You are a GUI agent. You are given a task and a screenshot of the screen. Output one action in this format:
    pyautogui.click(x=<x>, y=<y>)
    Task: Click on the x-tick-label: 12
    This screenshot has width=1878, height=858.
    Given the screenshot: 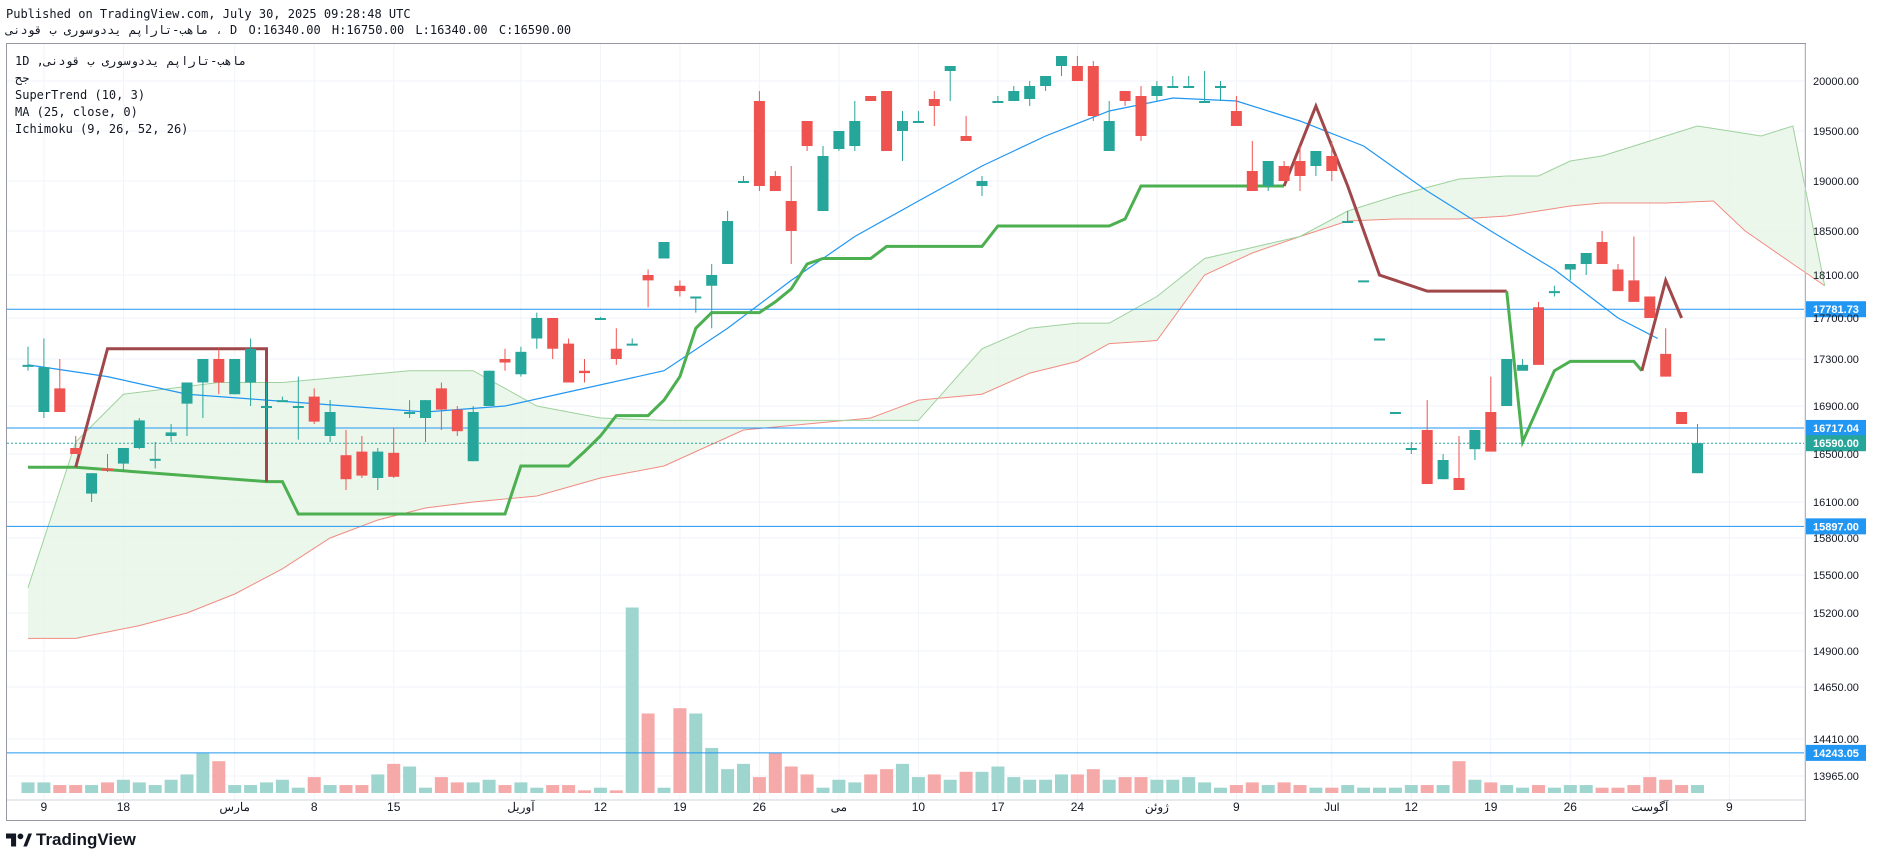 What is the action you would take?
    pyautogui.click(x=601, y=807)
    